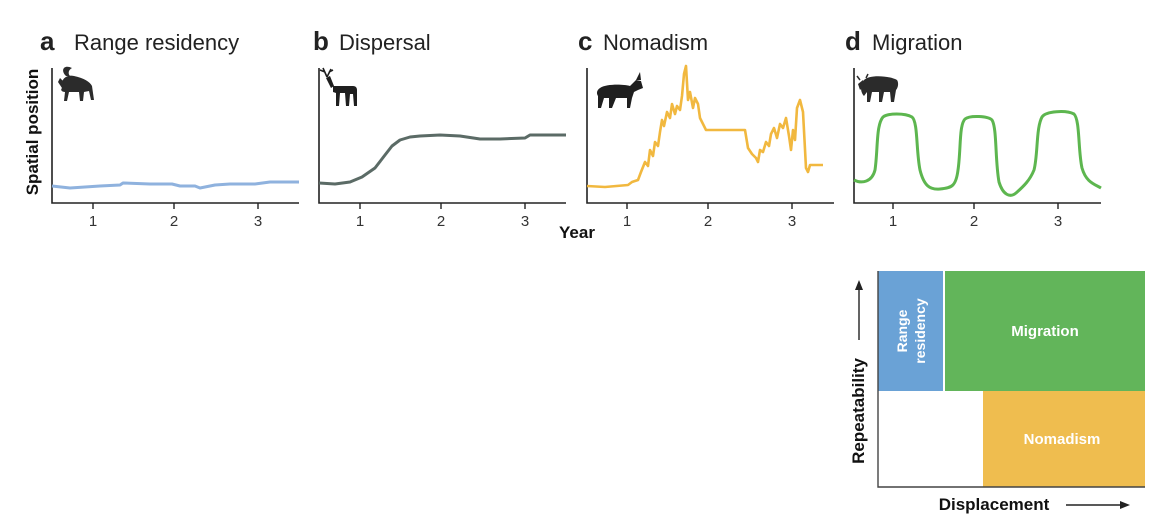 The height and width of the screenshot is (522, 1158). Describe the element at coordinates (525, 221) in the screenshot. I see `panel-b-tick-3: 3` at that location.